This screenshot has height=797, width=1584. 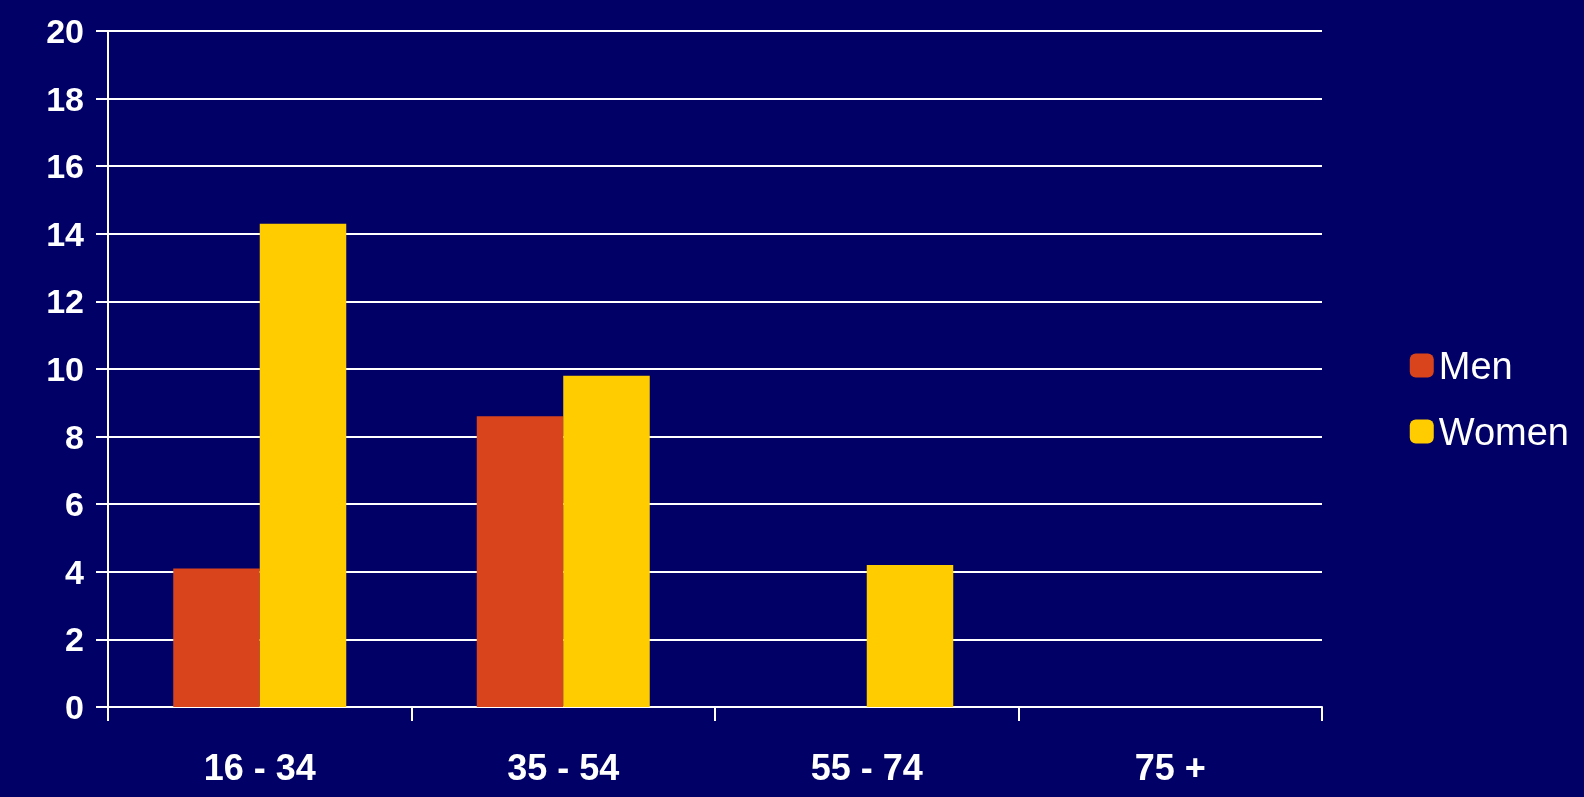 I want to click on x-tick-label: 16 - 34, so click(x=259, y=767).